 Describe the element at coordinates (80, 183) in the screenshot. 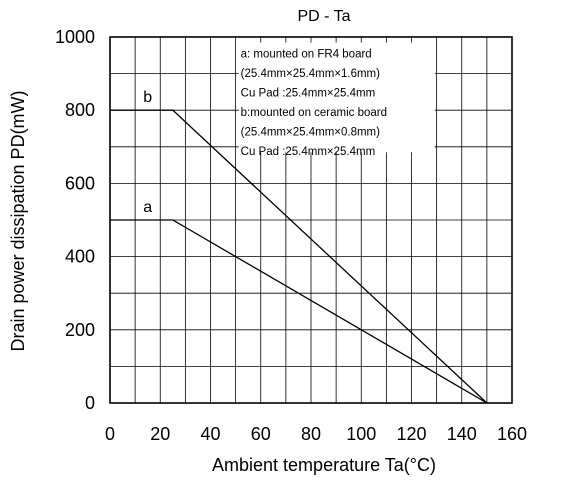

I see `y-tick-label: 600` at that location.